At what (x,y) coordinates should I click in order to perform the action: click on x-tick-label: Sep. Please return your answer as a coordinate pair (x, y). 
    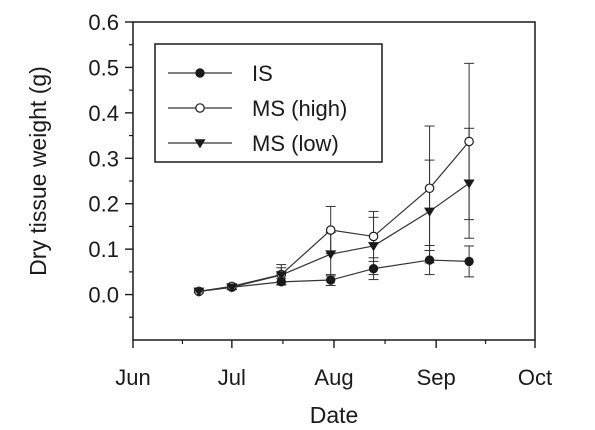
    Looking at the image, I should click on (436, 377).